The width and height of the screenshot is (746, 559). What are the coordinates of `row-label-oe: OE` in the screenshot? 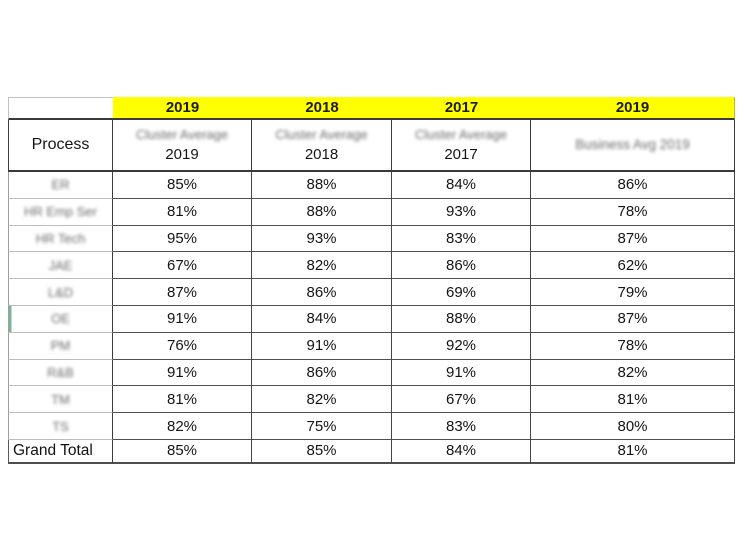 It's located at (60, 319).